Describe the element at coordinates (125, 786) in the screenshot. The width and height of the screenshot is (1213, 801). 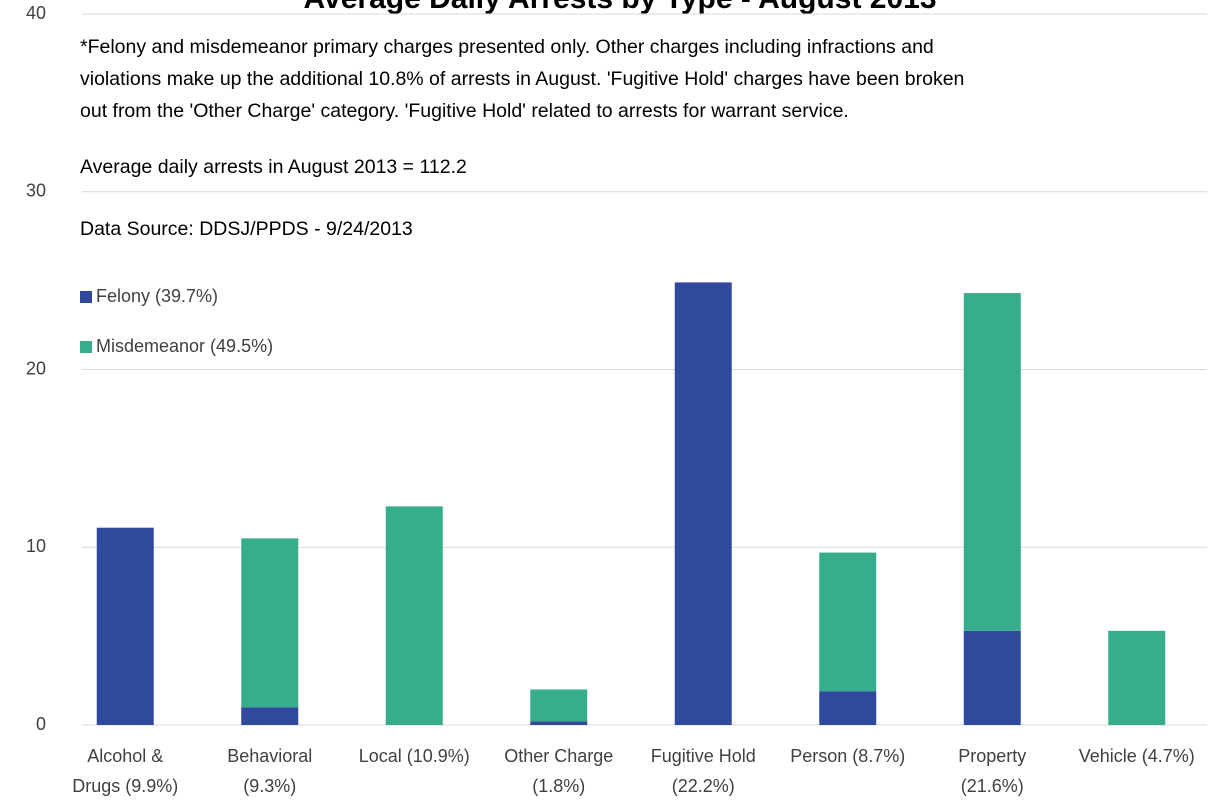
I see `x-tick-line: Drugs (9.9%)` at that location.